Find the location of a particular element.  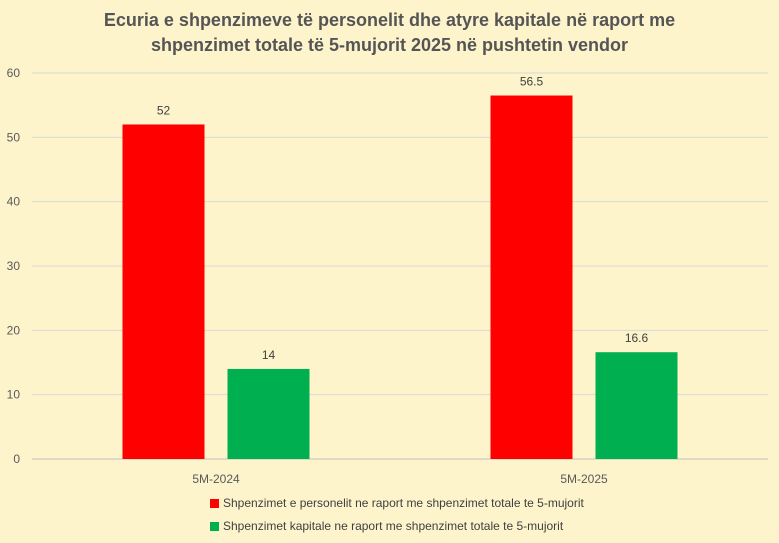

bar-capital-5M-2025 is located at coordinates (636, 405).